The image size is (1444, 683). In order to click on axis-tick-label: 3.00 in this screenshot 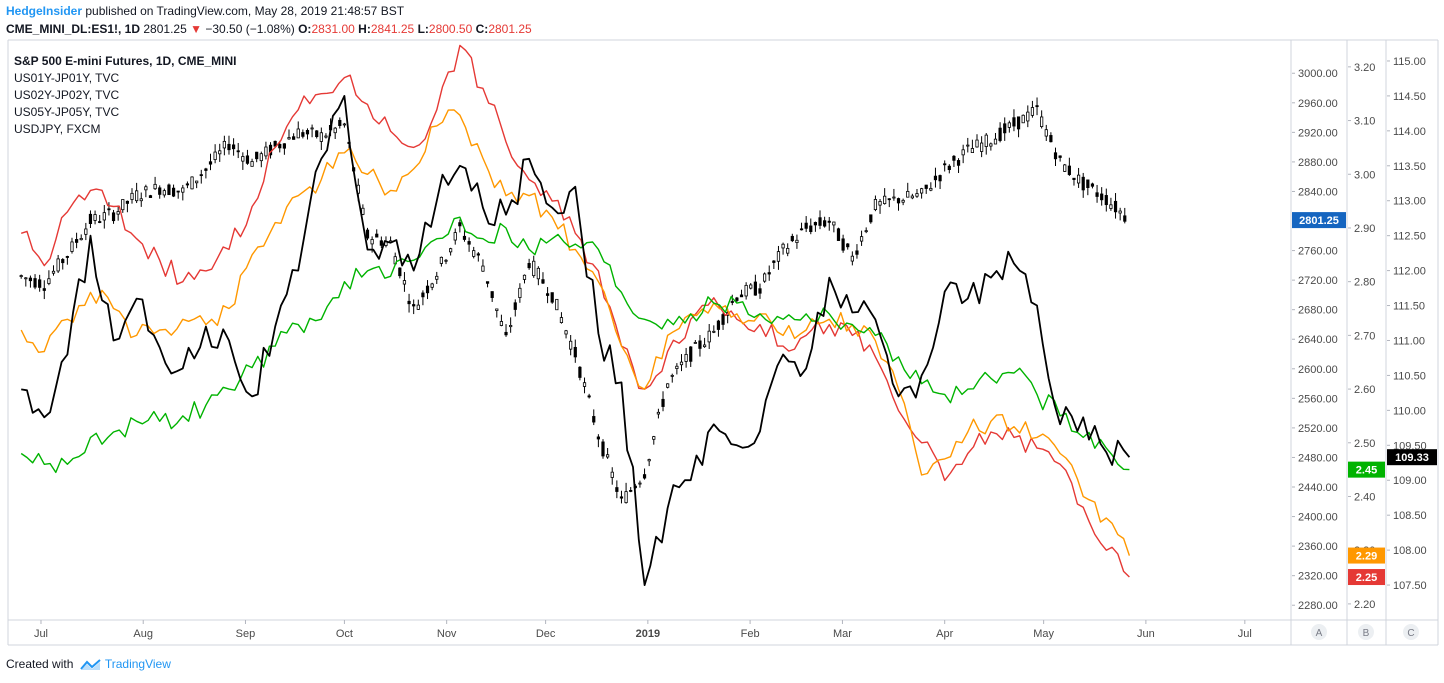, I will do `click(1364, 175)`.